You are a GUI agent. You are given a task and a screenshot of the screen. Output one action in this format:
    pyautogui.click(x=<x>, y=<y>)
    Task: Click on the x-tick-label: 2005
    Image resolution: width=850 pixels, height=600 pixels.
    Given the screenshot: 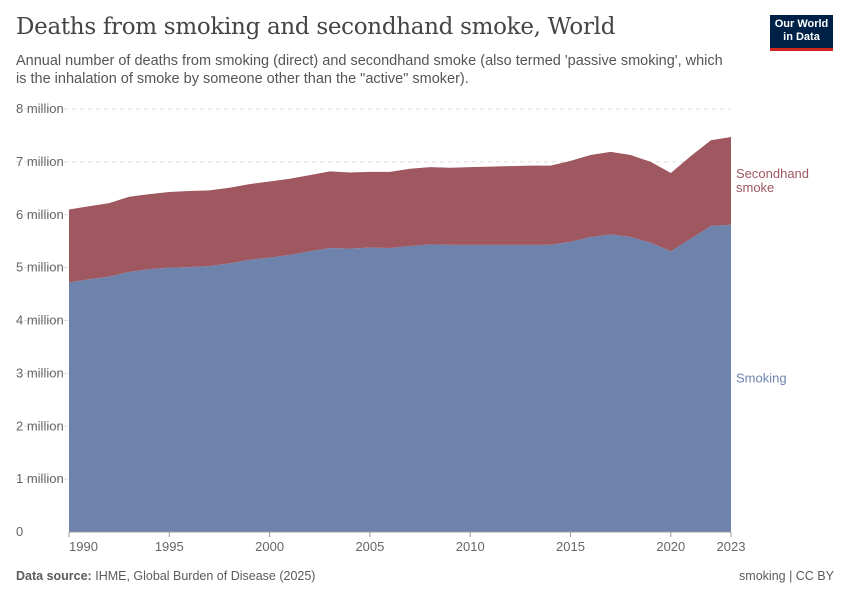 What is the action you would take?
    pyautogui.click(x=369, y=546)
    